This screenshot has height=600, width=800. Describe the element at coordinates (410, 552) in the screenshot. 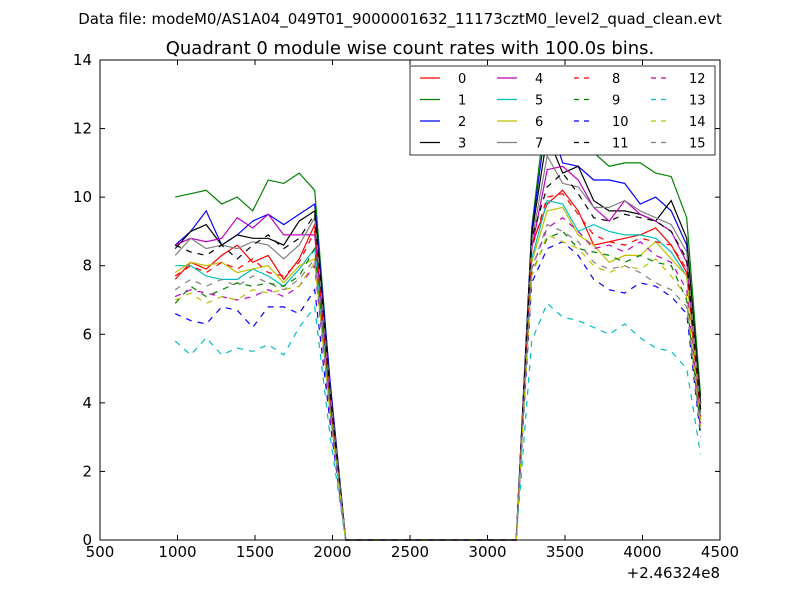

I see `x-tick-label: 2500` at that location.